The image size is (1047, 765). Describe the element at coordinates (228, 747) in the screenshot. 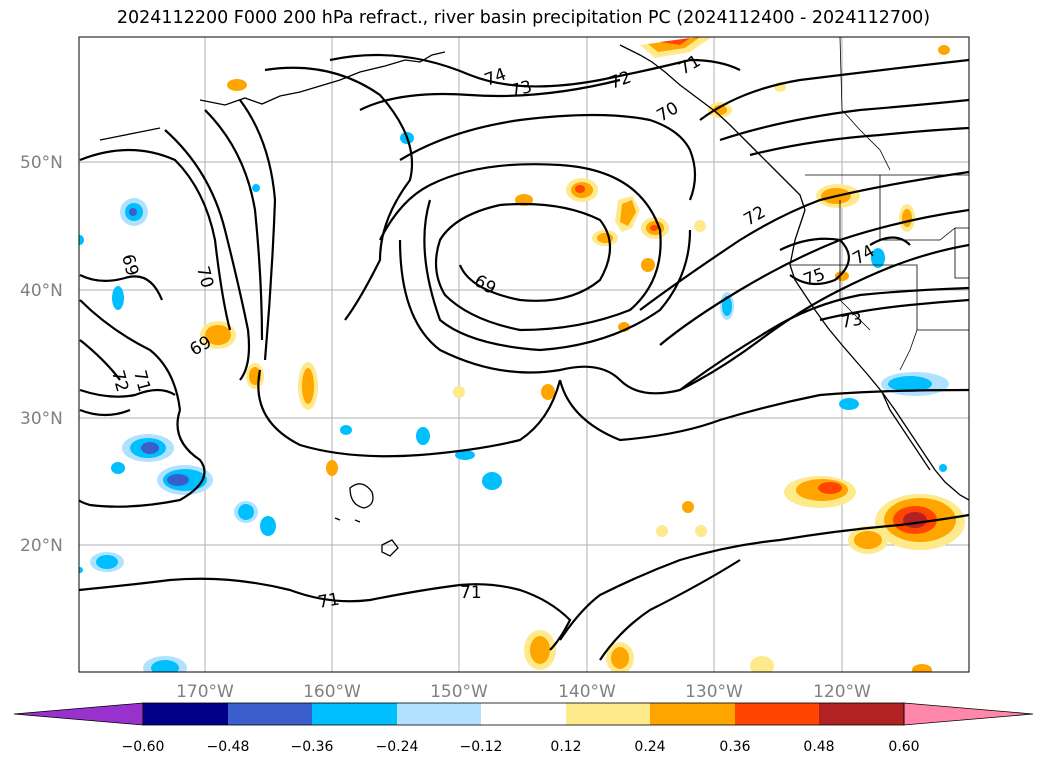

I see `colorbar-tick-label: −0.48` at that location.